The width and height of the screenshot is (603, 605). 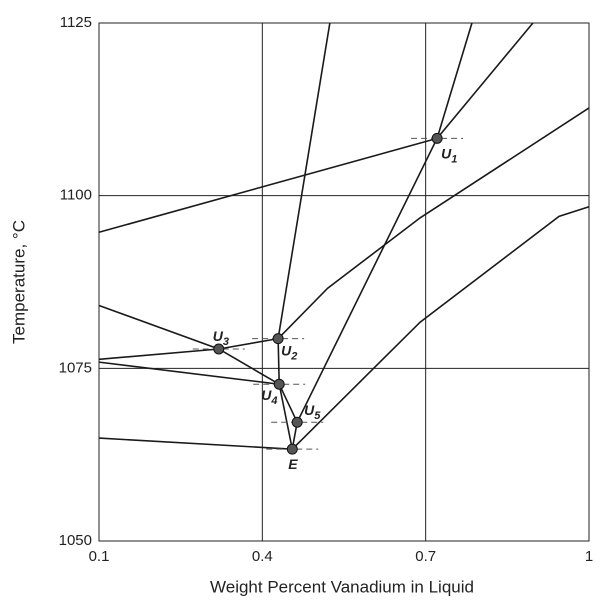 I want to click on point-label-sub: 1, so click(x=454, y=159).